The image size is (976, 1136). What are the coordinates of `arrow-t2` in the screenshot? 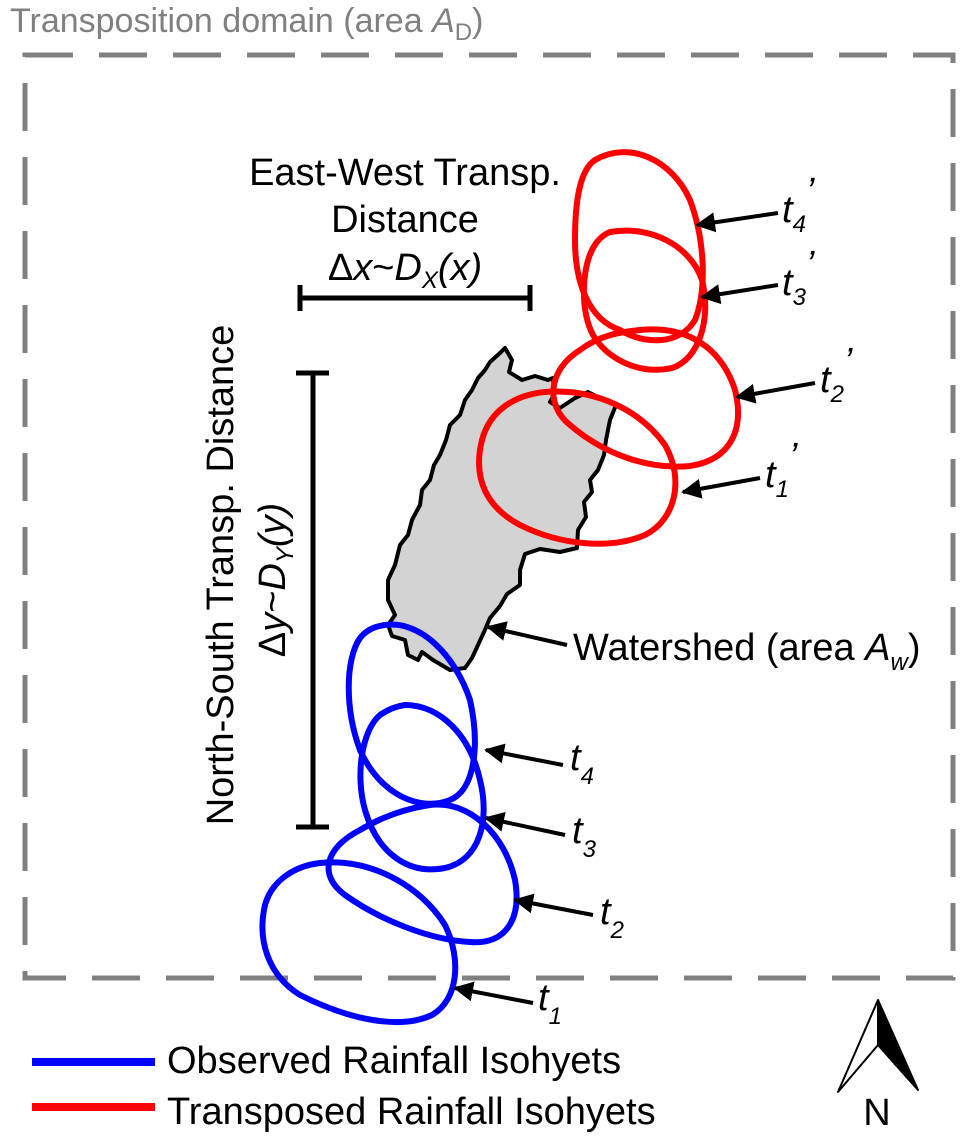 It's located at (553, 905).